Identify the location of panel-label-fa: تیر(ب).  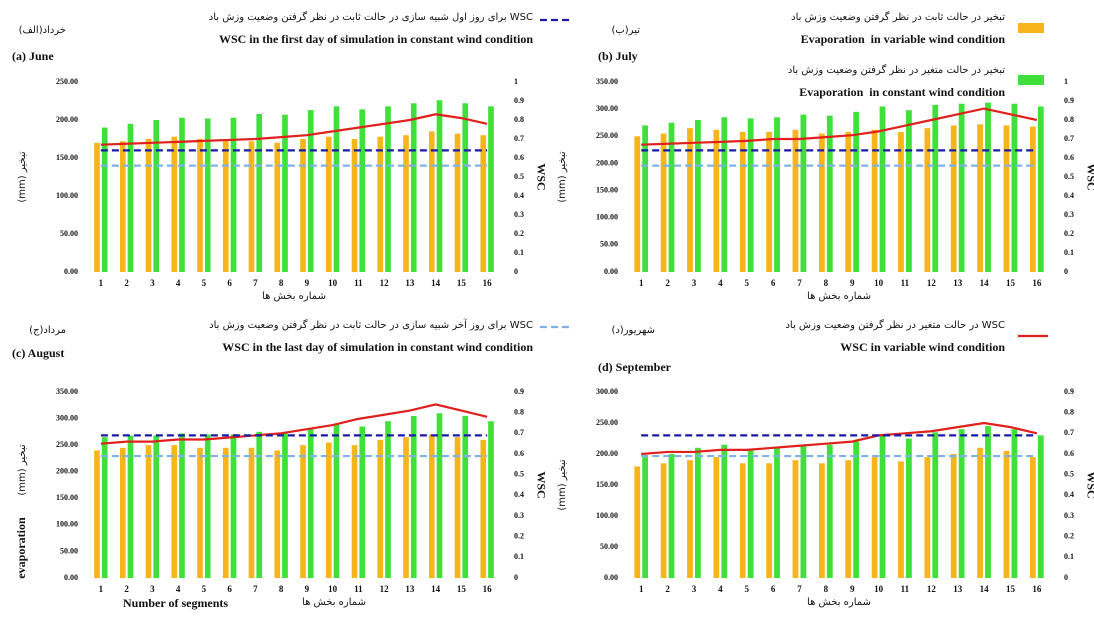
(625, 30).